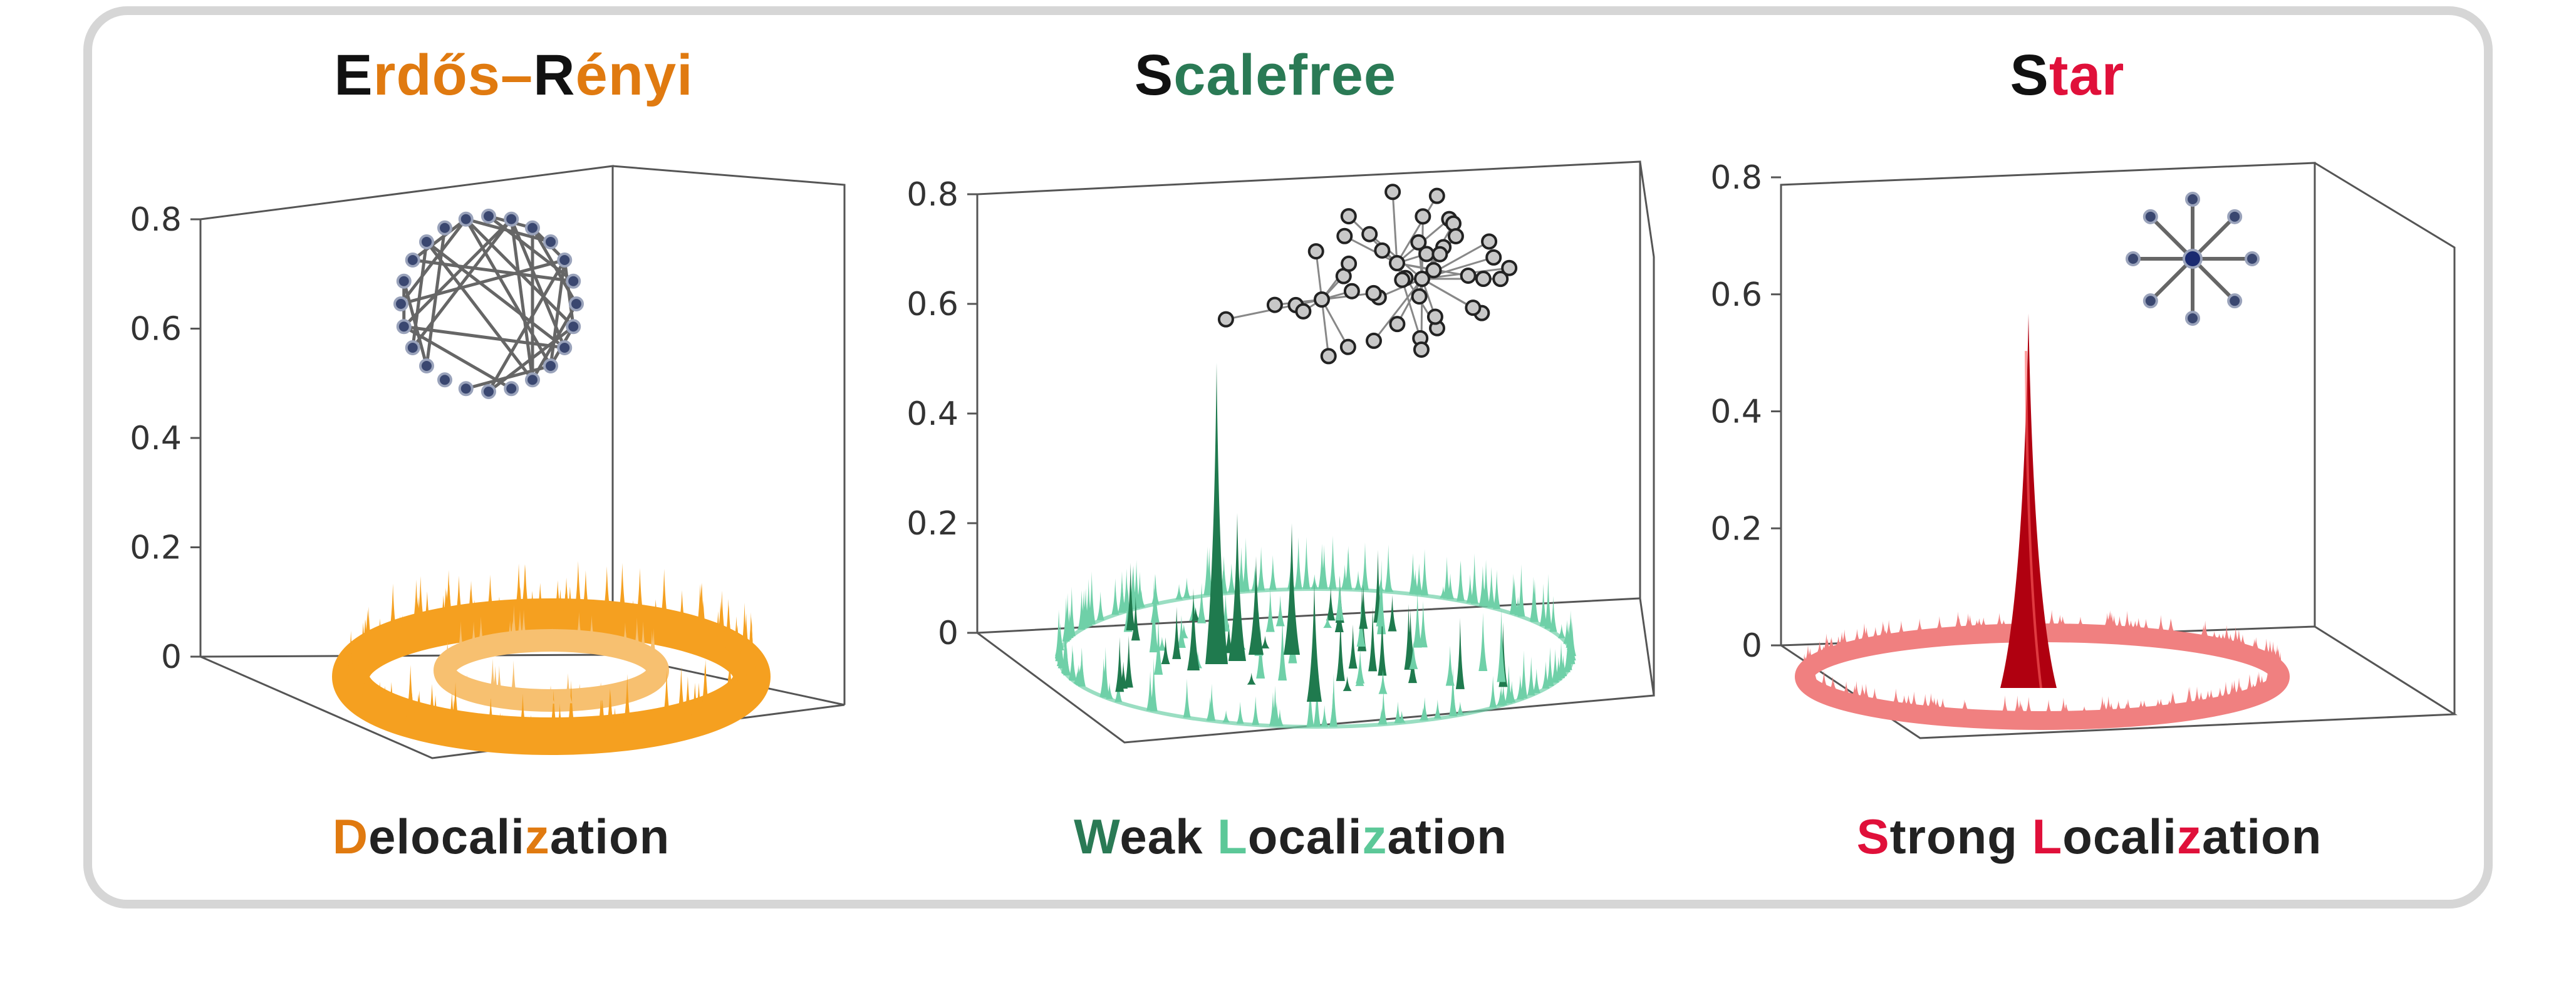  I want to click on z-tick-label: 0, so click(171, 657).